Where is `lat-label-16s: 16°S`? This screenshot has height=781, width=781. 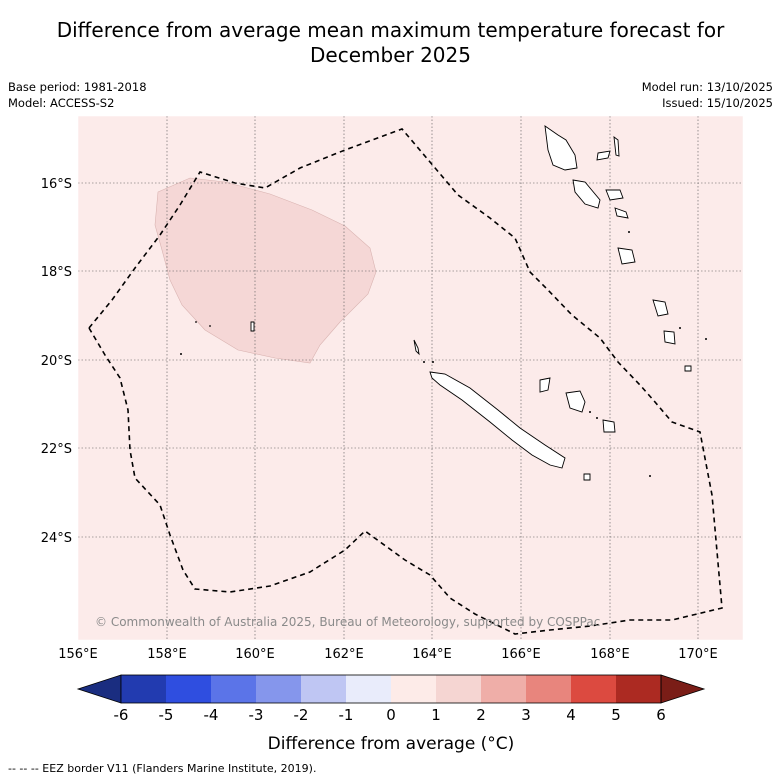 lat-label-16s: 16°S is located at coordinates (56, 184).